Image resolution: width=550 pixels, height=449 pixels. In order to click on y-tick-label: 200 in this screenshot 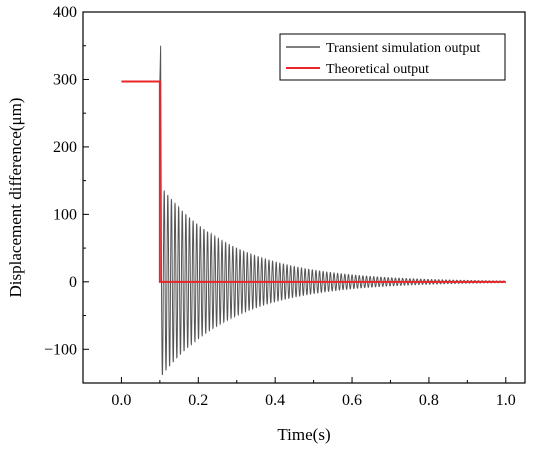, I will do `click(65, 147)`.